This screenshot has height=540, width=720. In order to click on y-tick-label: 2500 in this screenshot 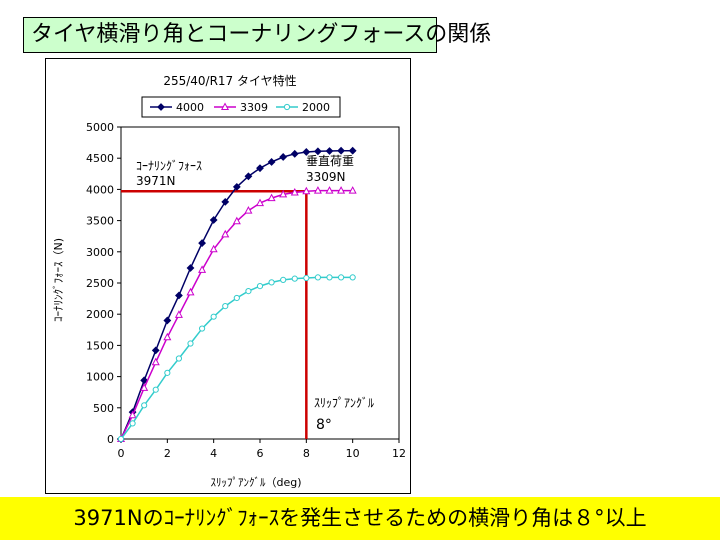, I will do `click(100, 283)`.